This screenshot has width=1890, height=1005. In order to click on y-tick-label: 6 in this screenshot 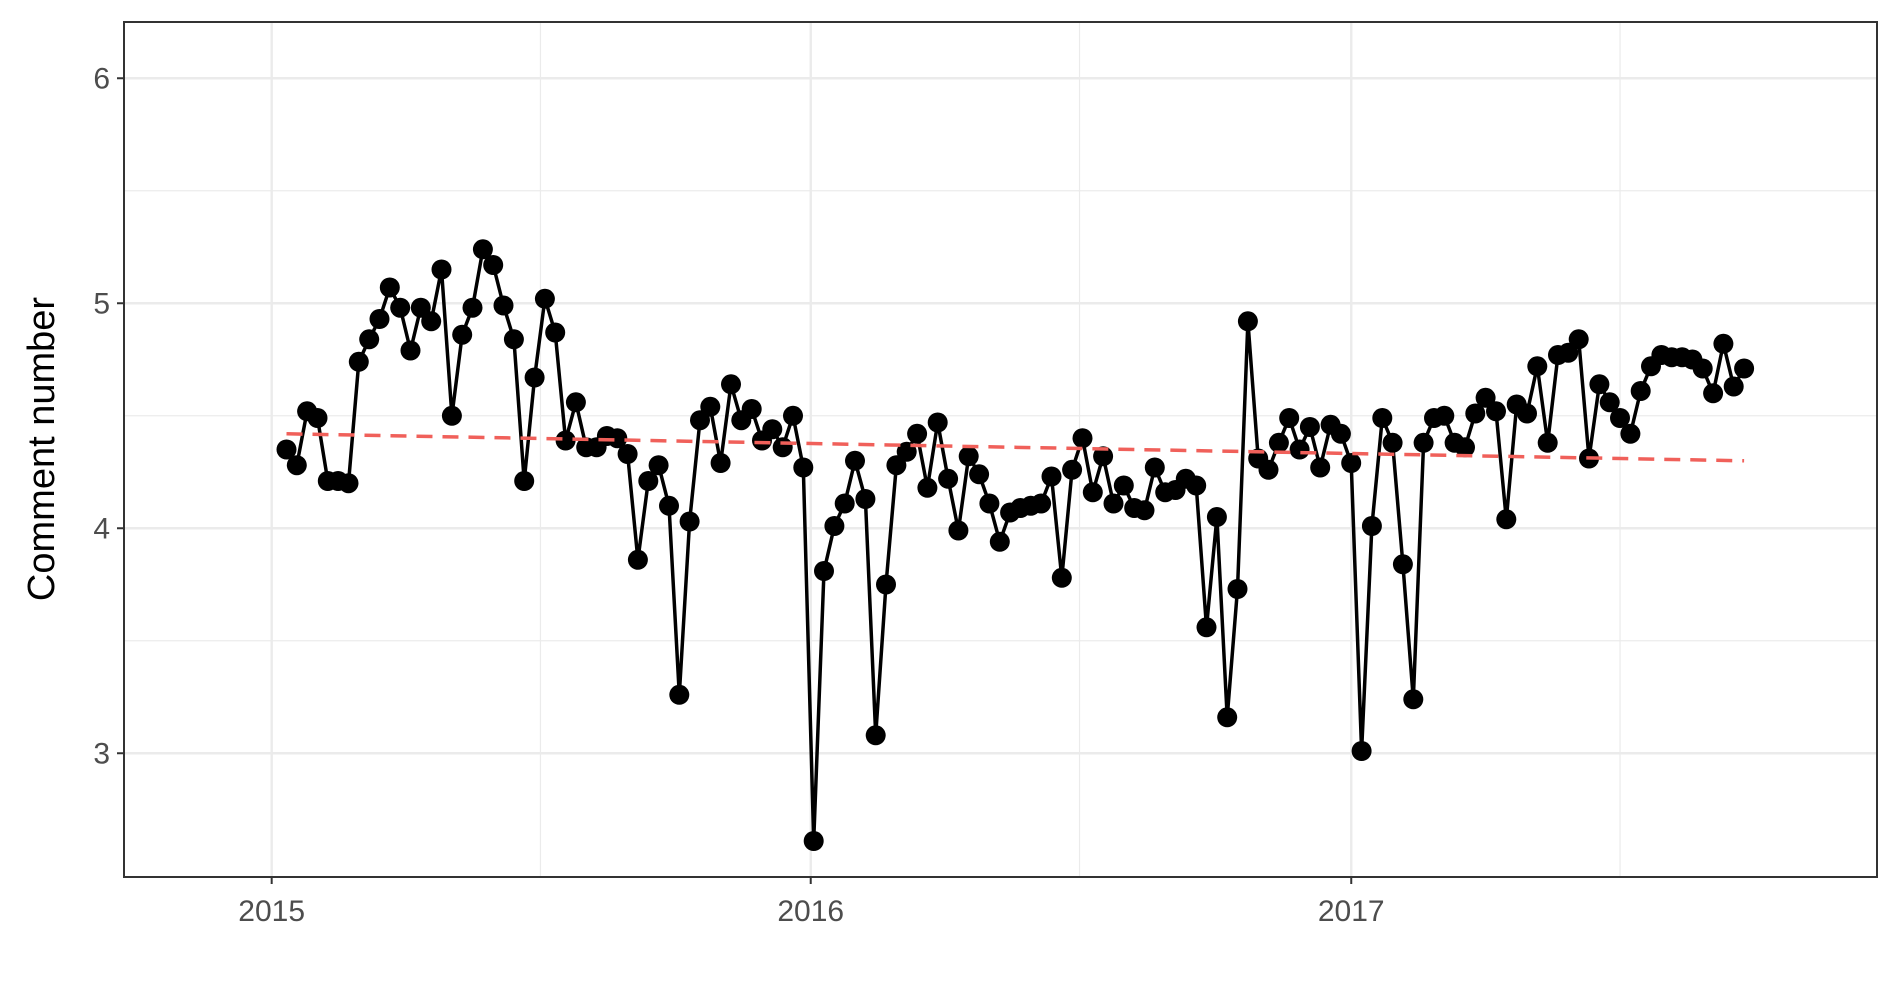, I will do `click(101, 78)`.